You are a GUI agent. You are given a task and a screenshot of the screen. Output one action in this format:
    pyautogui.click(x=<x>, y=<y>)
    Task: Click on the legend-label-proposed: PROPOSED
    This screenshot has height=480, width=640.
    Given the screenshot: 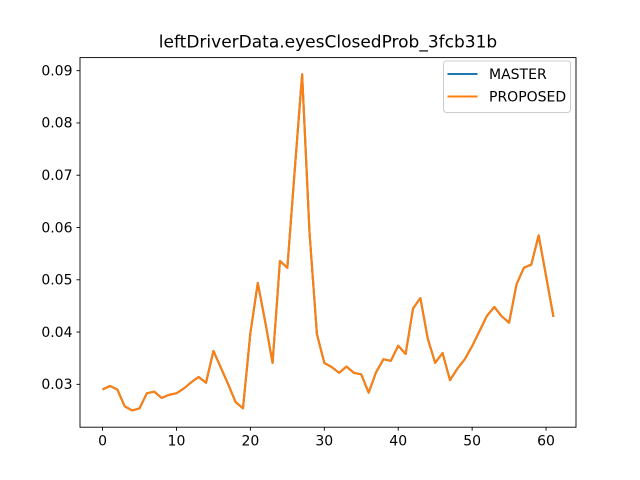 What is the action you would take?
    pyautogui.click(x=527, y=98)
    